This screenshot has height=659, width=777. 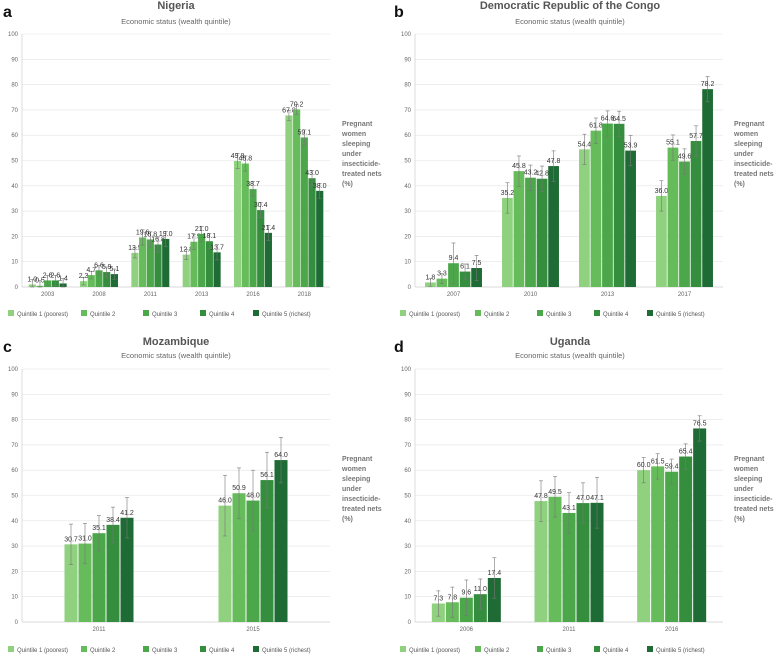 What do you see at coordinates (431, 277) in the screenshot?
I see `data-label: 1.8` at bounding box center [431, 277].